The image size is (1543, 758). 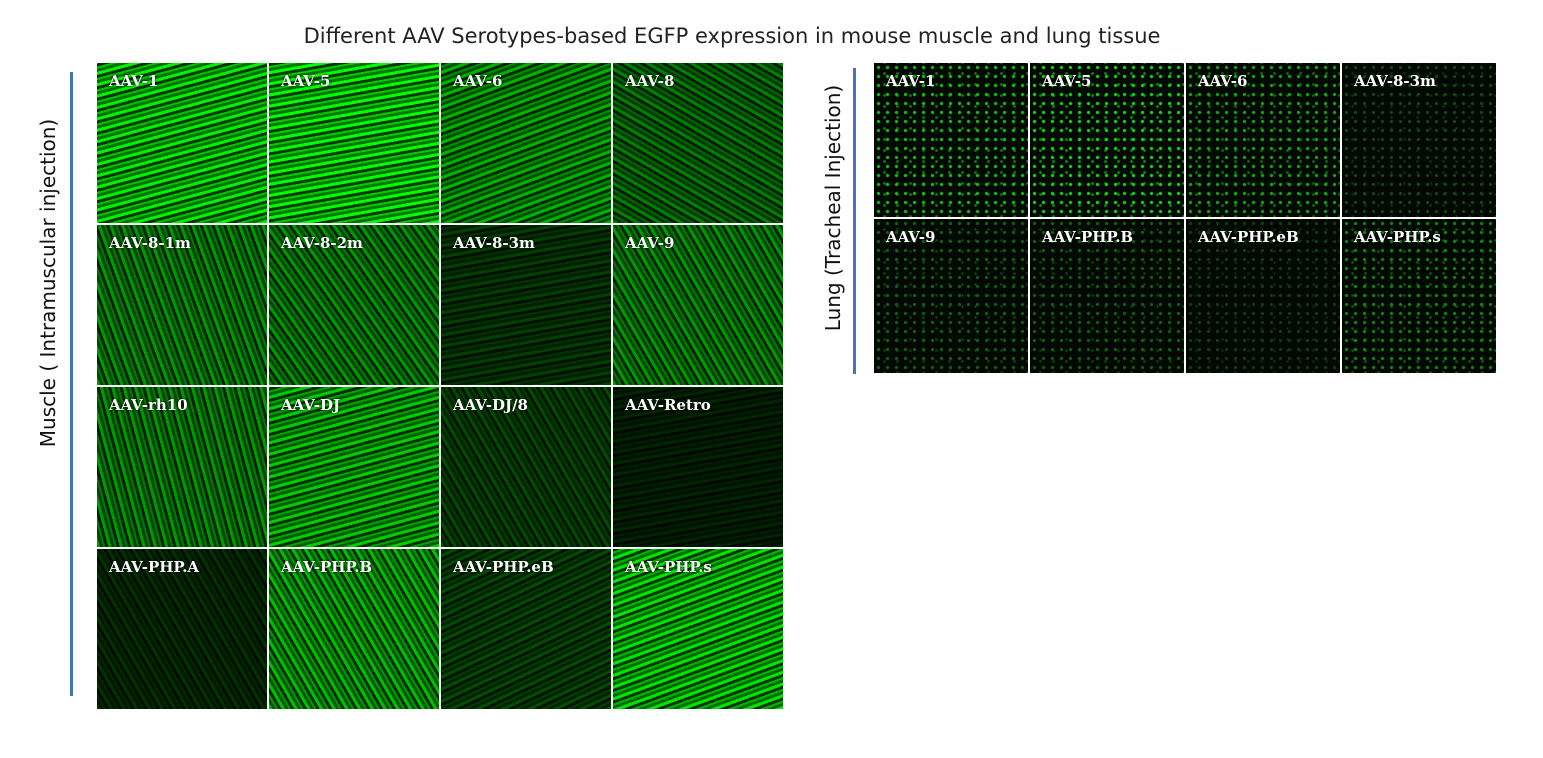 What do you see at coordinates (182, 467) in the screenshot?
I see `micrograph: AAV-rh10` at bounding box center [182, 467].